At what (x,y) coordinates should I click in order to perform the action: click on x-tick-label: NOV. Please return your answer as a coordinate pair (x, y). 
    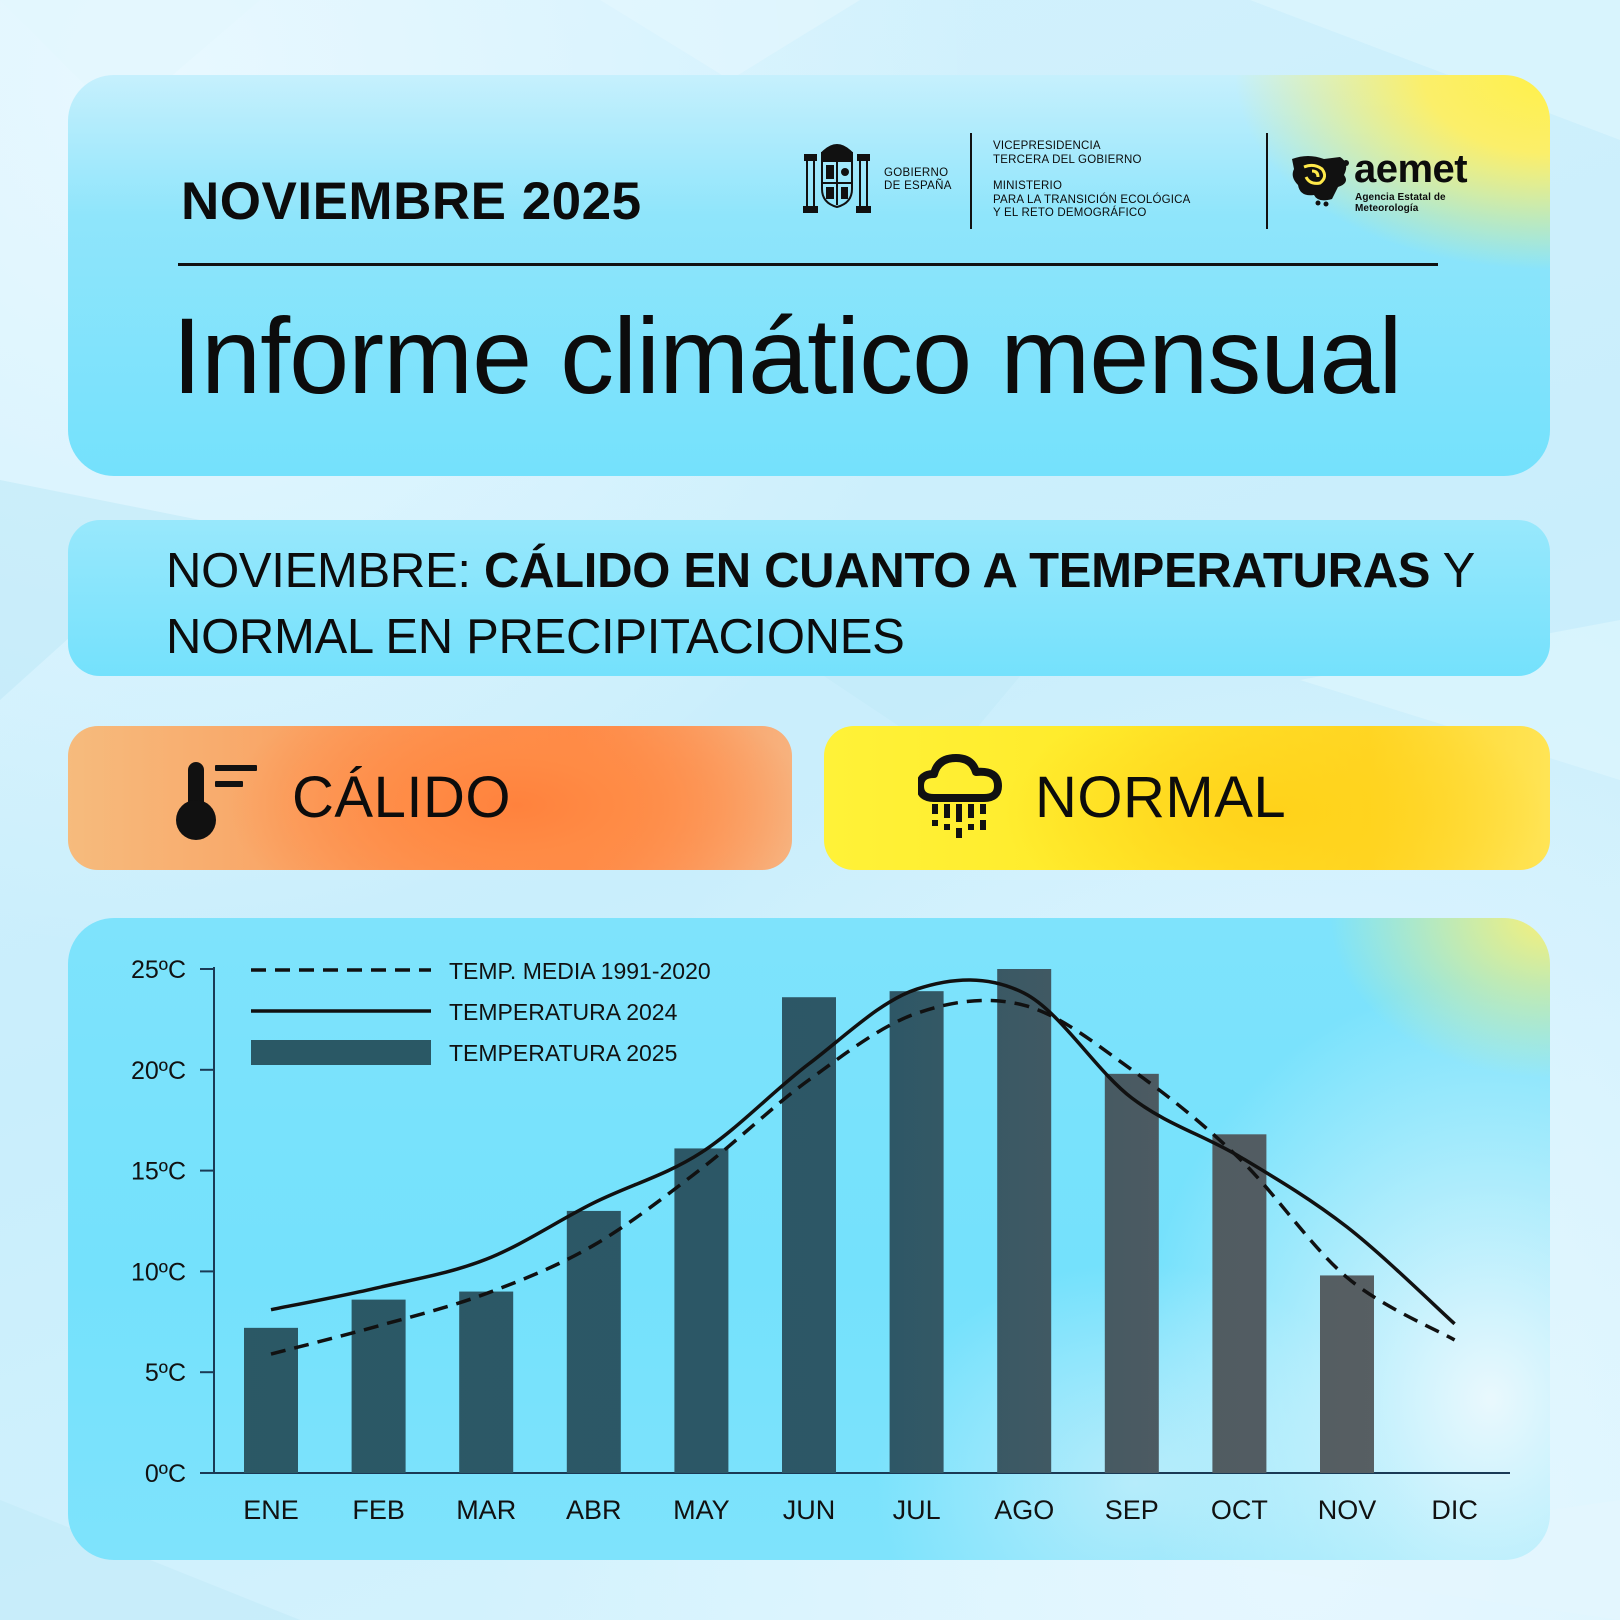
    Looking at the image, I should click on (1347, 1510).